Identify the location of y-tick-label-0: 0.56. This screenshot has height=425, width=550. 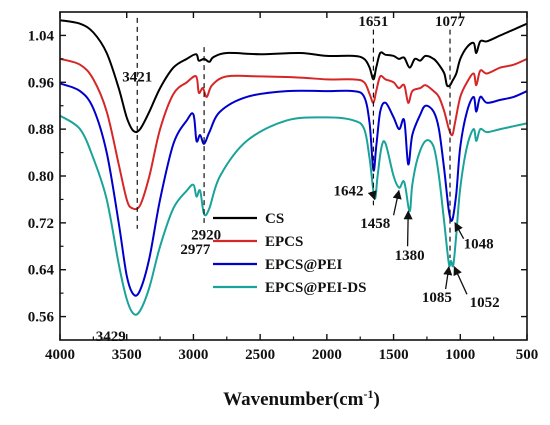
(41, 318).